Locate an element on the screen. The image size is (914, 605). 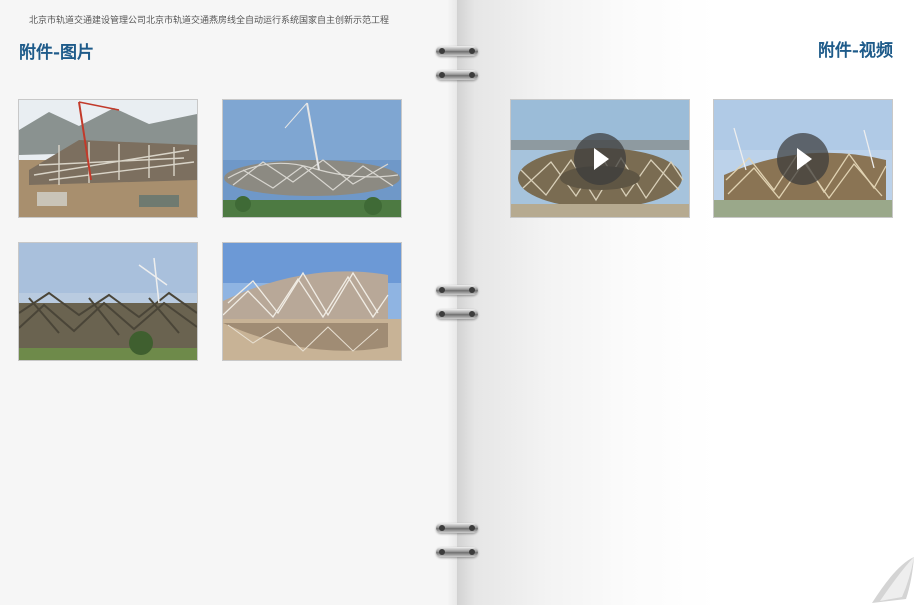
page-curl-icon is located at coordinates (890, 580).